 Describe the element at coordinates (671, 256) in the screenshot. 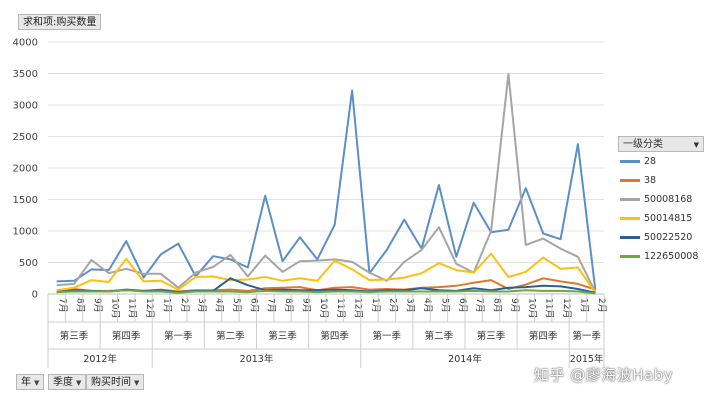

I see `legend-label: 122650008` at that location.